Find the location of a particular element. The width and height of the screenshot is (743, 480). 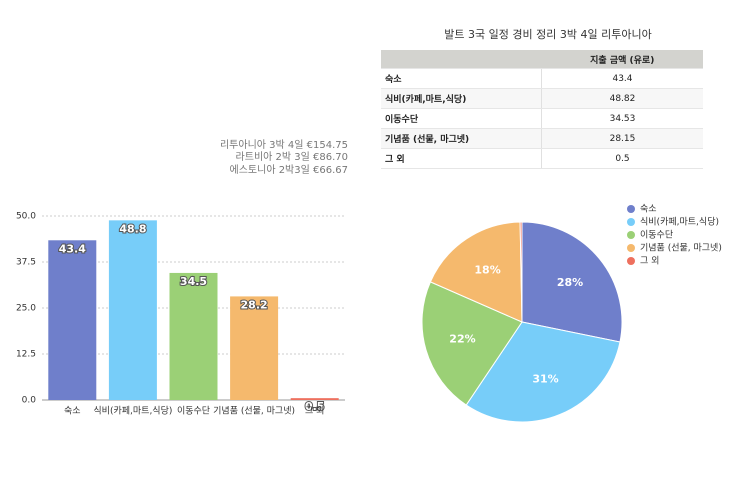

data-label: 43.4 is located at coordinates (72, 248).